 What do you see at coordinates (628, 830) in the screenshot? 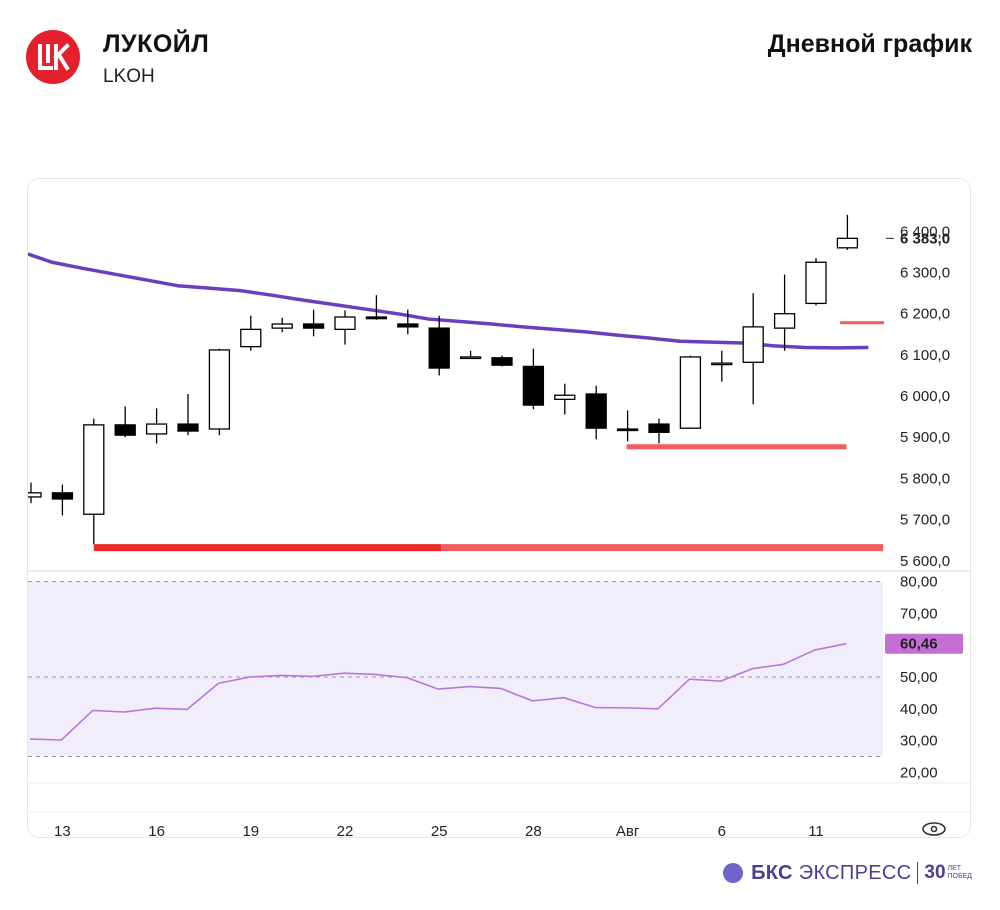
I see `time-axis-label: Авг` at bounding box center [628, 830].